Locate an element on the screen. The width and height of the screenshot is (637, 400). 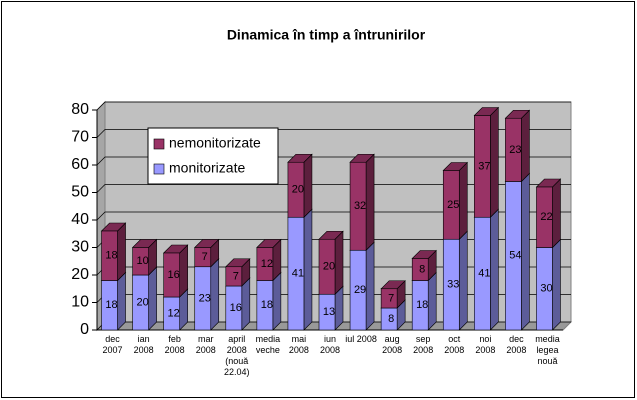
data-label: 41 is located at coordinates (484, 274).